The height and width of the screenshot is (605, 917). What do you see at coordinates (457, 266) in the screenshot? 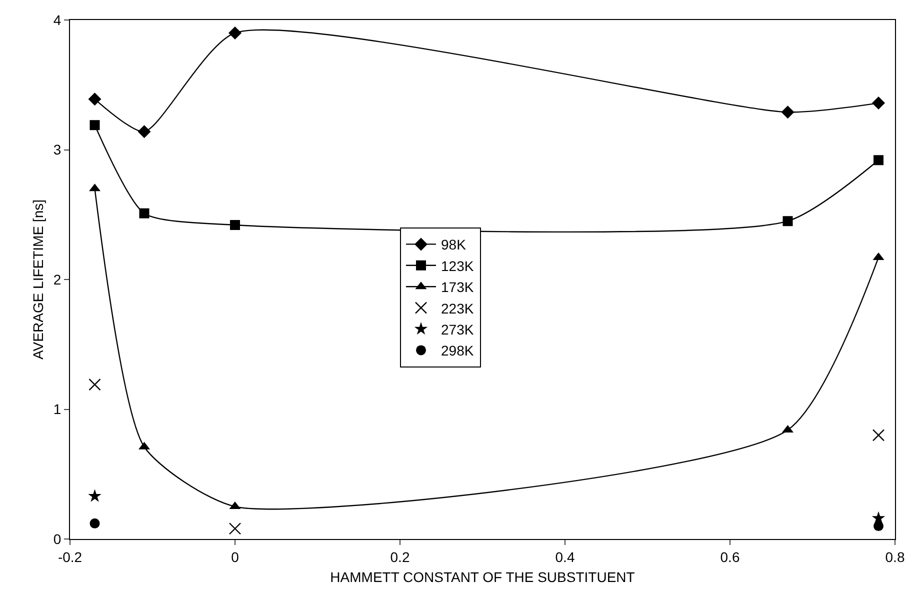
I see `legend-label: 123K` at bounding box center [457, 266].